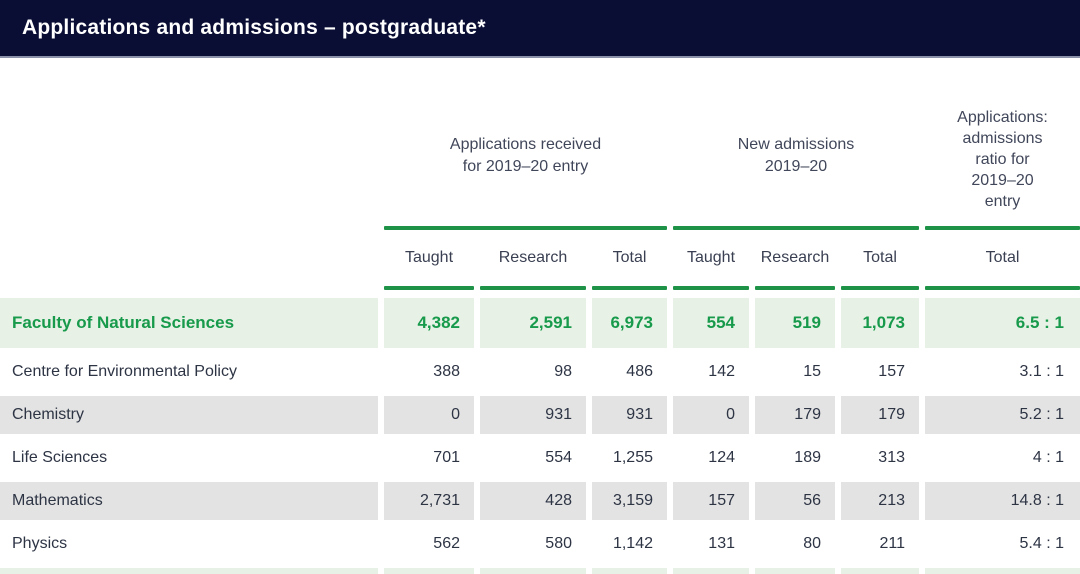  Describe the element at coordinates (1002, 228) in the screenshot. I see `underline-ratio-group` at that location.